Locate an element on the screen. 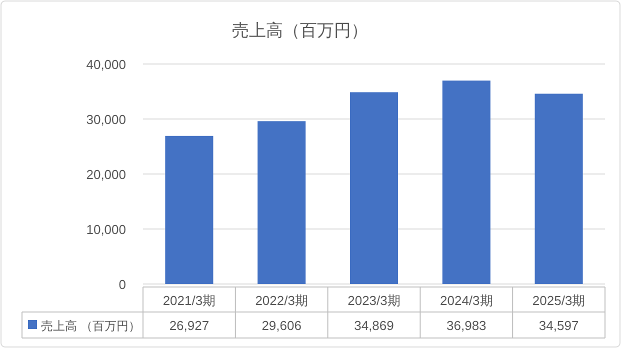  data-label: 26,927 is located at coordinates (189, 325).